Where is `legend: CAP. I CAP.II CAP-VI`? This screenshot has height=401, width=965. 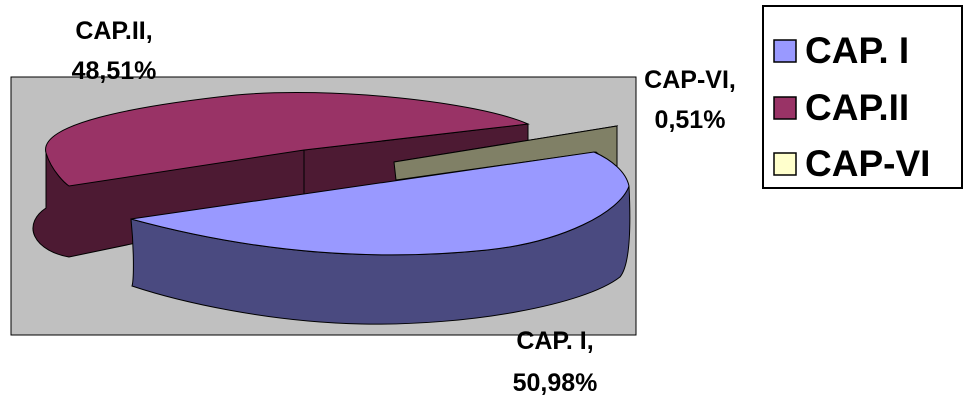 legend: CAP. I CAP.II CAP-VI is located at coordinates (862, 97).